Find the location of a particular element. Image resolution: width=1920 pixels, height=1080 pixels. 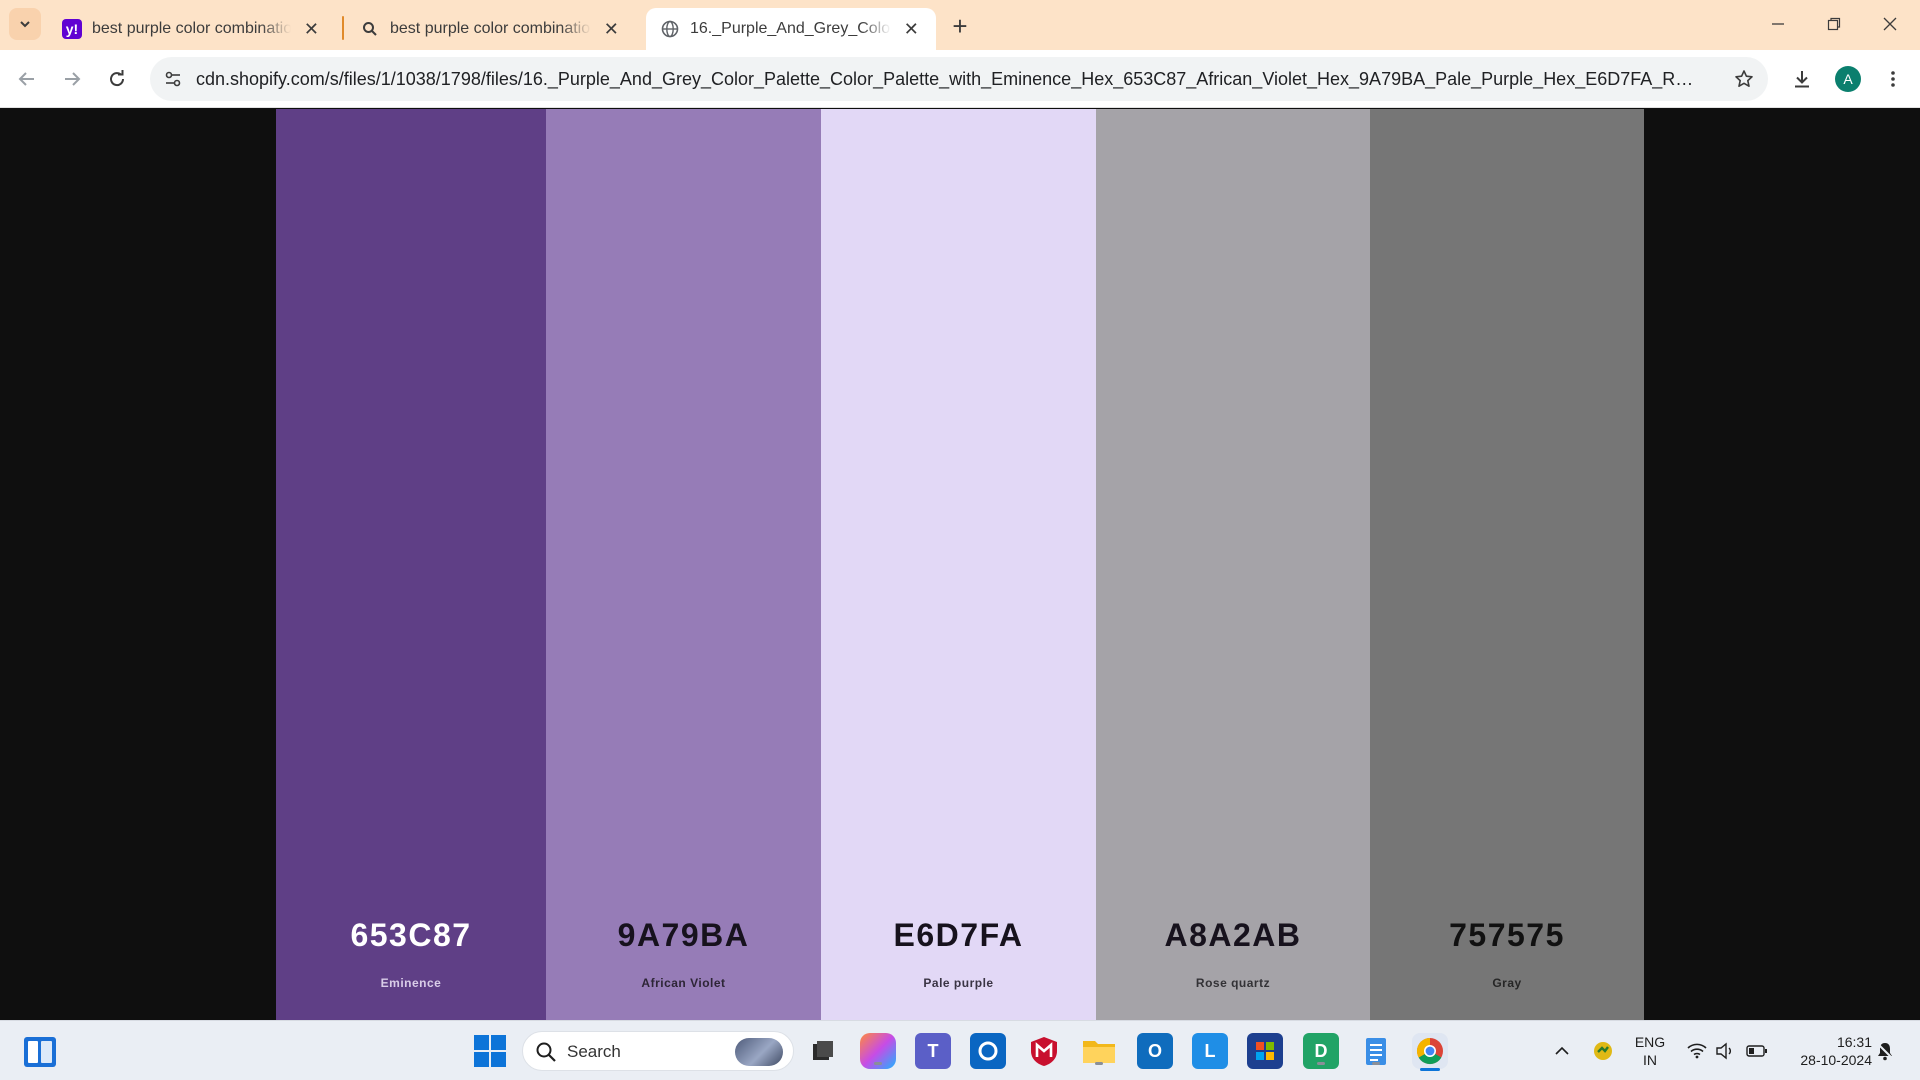

volume-icon is located at coordinates (1725, 1051).